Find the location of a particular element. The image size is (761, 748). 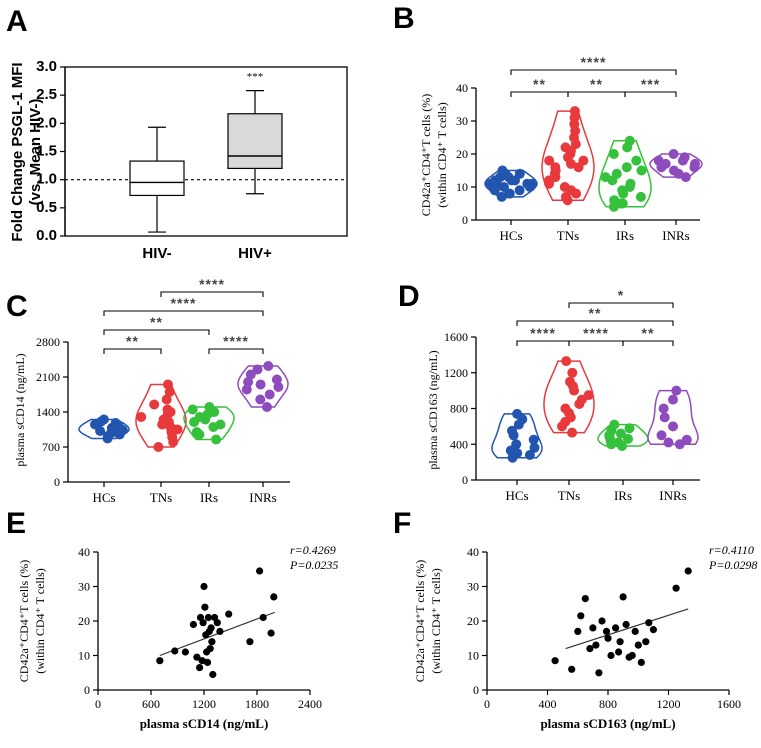

y-tick-label: 1600 is located at coordinates (456, 337).